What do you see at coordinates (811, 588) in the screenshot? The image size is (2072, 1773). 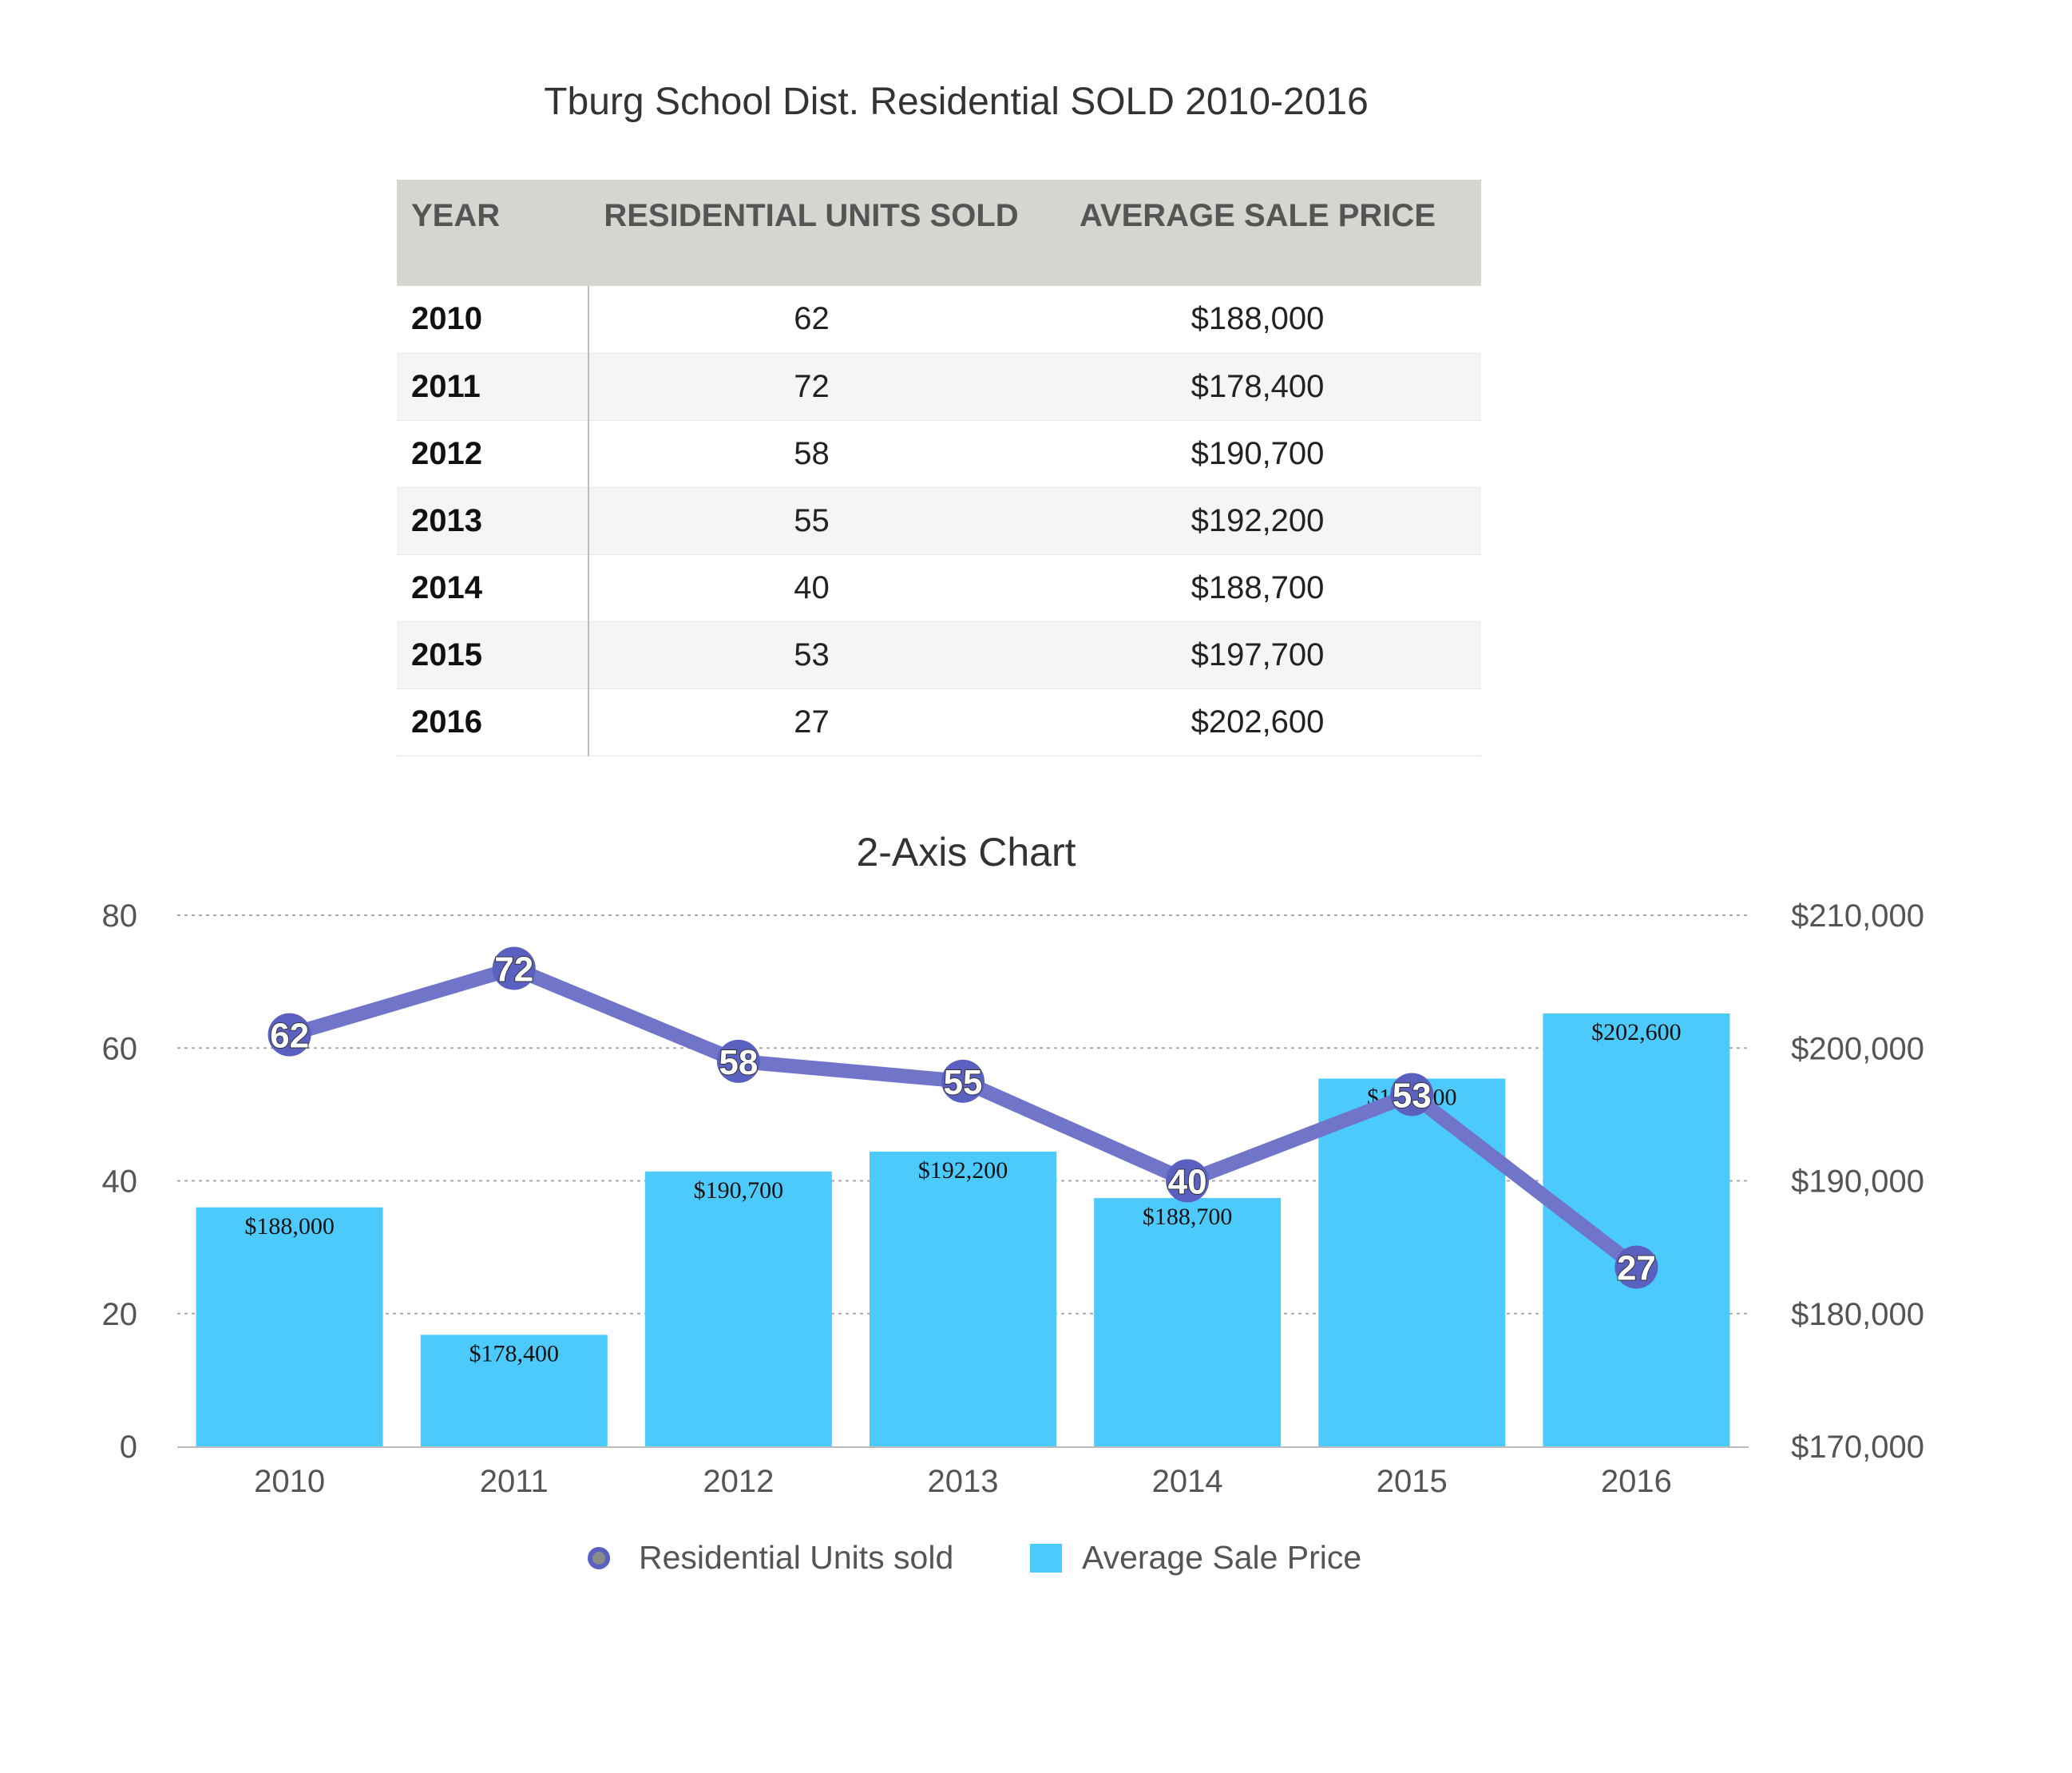 I see `cell-units: 40` at bounding box center [811, 588].